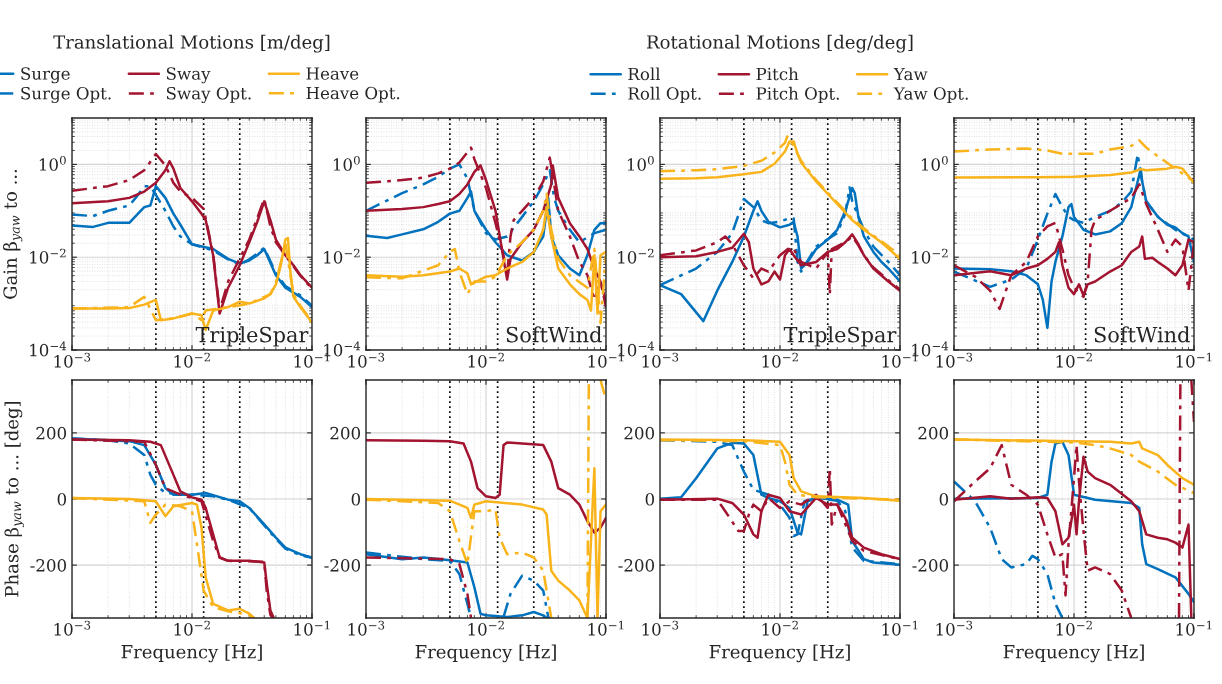  I want to click on legend-label: Yaw, so click(910, 74).